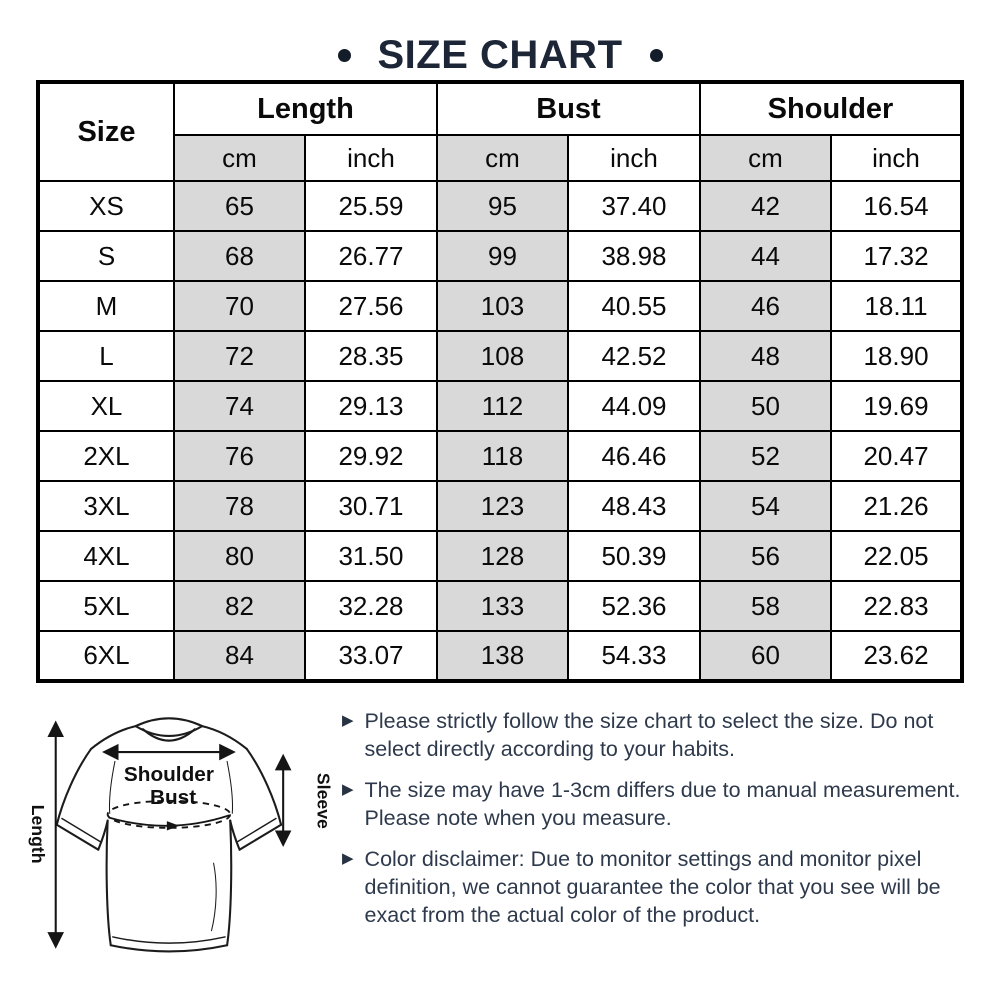 The image size is (1000, 1000). Describe the element at coordinates (239, 356) in the screenshot. I see `length-cm-cell: 72` at that location.